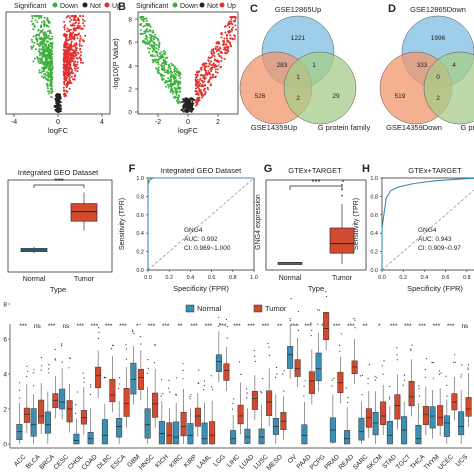 The image size is (474, 474). I want to click on venn-count-top-right: 1, so click(314, 65).